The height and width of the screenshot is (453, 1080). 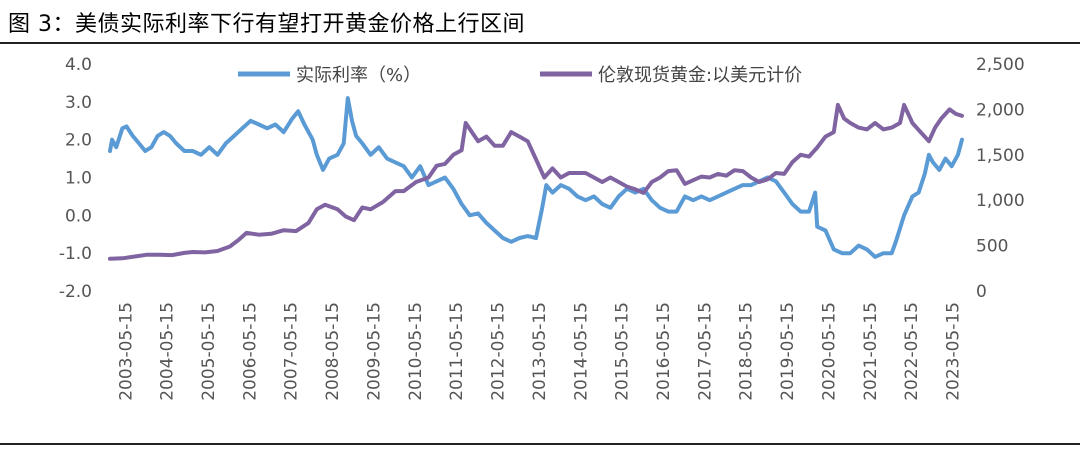 I want to click on x-tick-label: 2017-05-15, so click(x=705, y=351).